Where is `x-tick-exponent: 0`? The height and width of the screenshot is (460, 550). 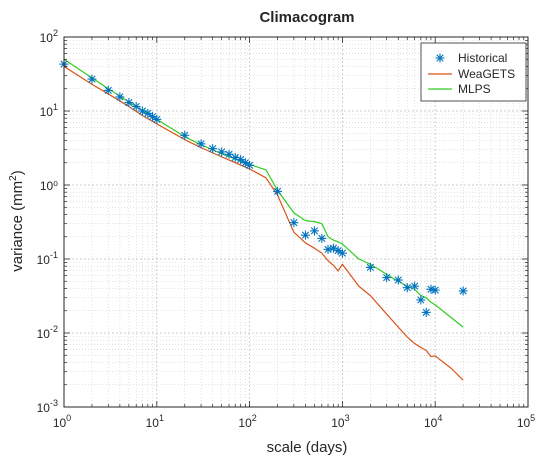
x-tick-exponent: 0 is located at coordinates (68, 418).